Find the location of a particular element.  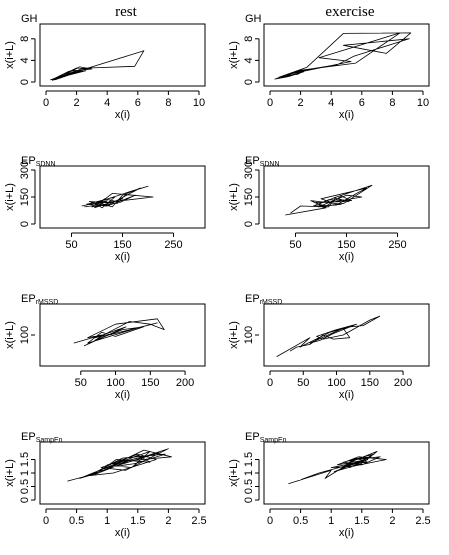

x-tick-label: 200 is located at coordinates (403, 383).